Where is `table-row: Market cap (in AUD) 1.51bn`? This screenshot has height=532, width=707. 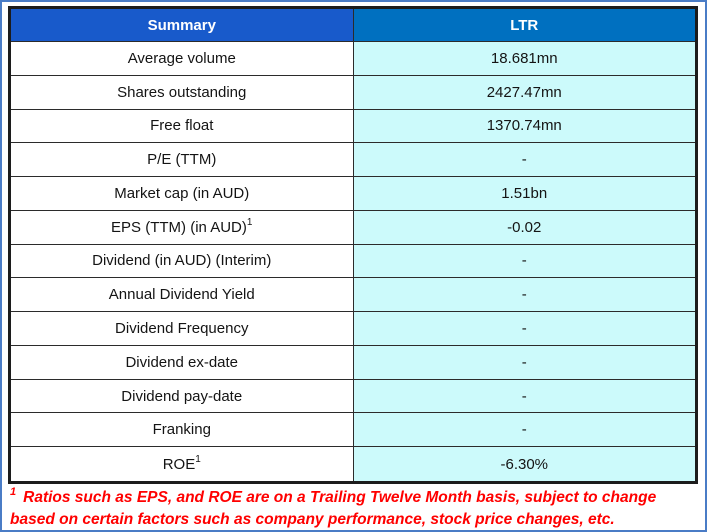
table-row: Market cap (in AUD) 1.51bn is located at coordinates (353, 193).